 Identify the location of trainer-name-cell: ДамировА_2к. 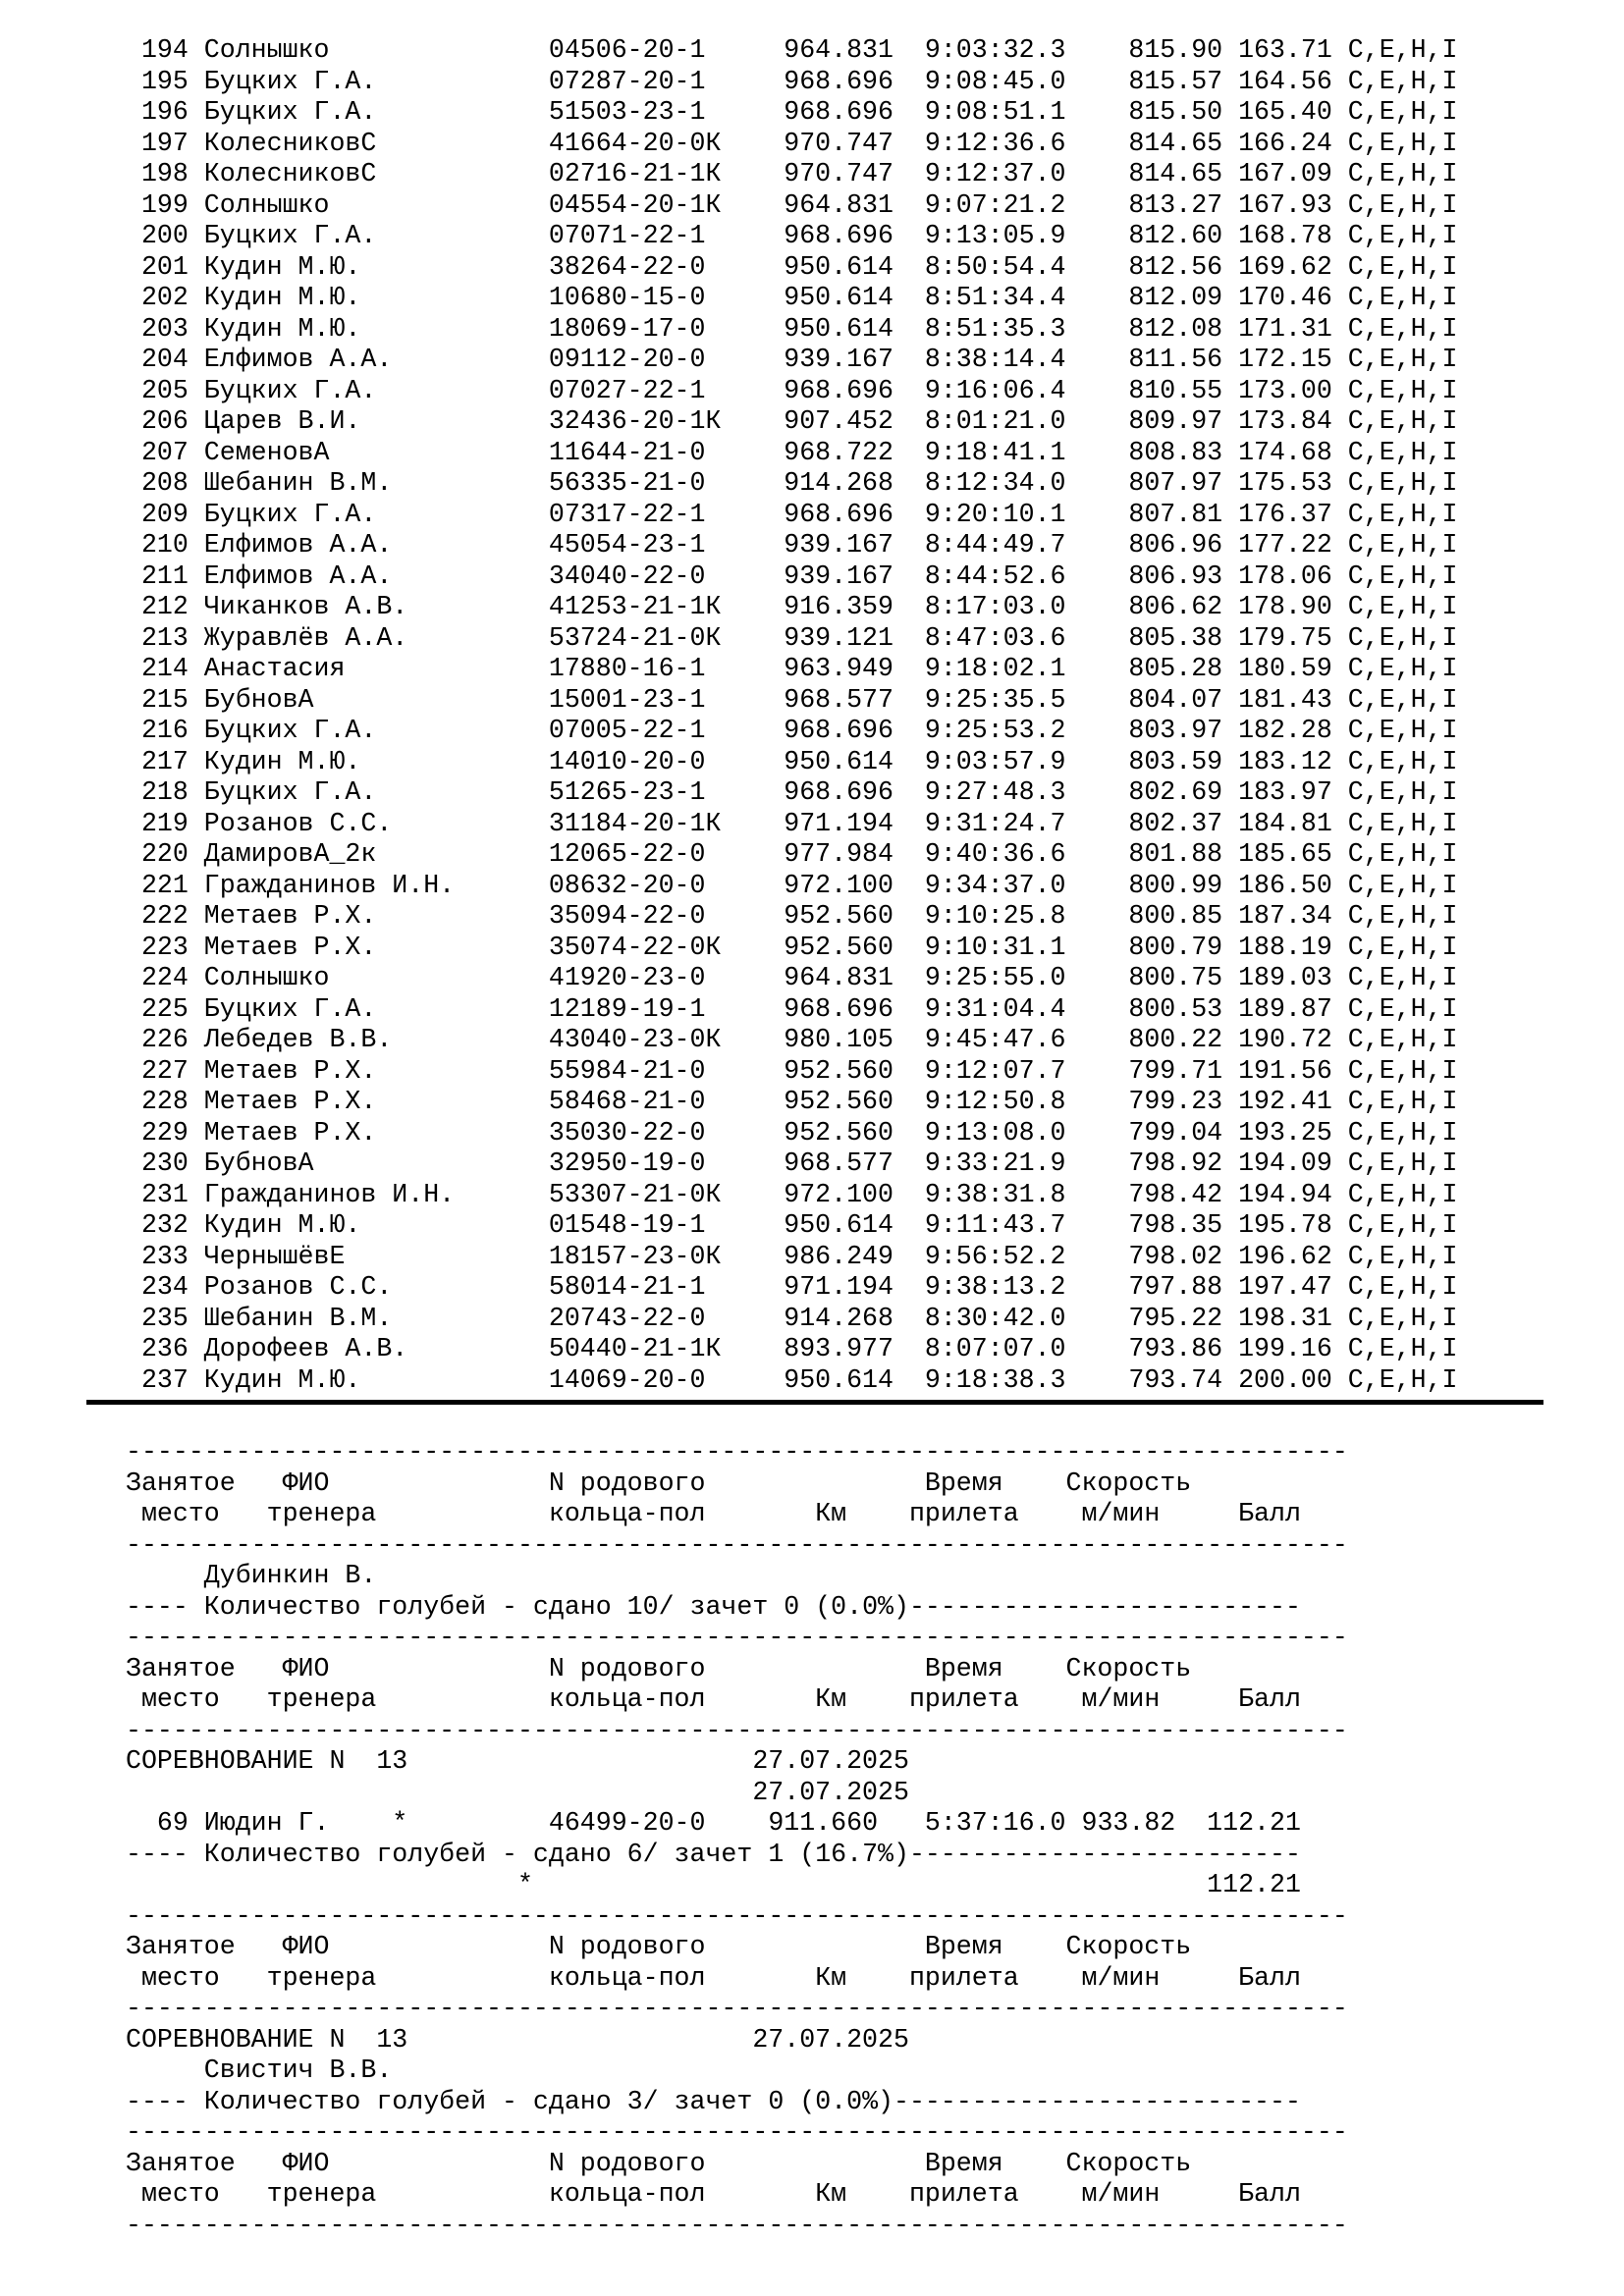
(290, 854).